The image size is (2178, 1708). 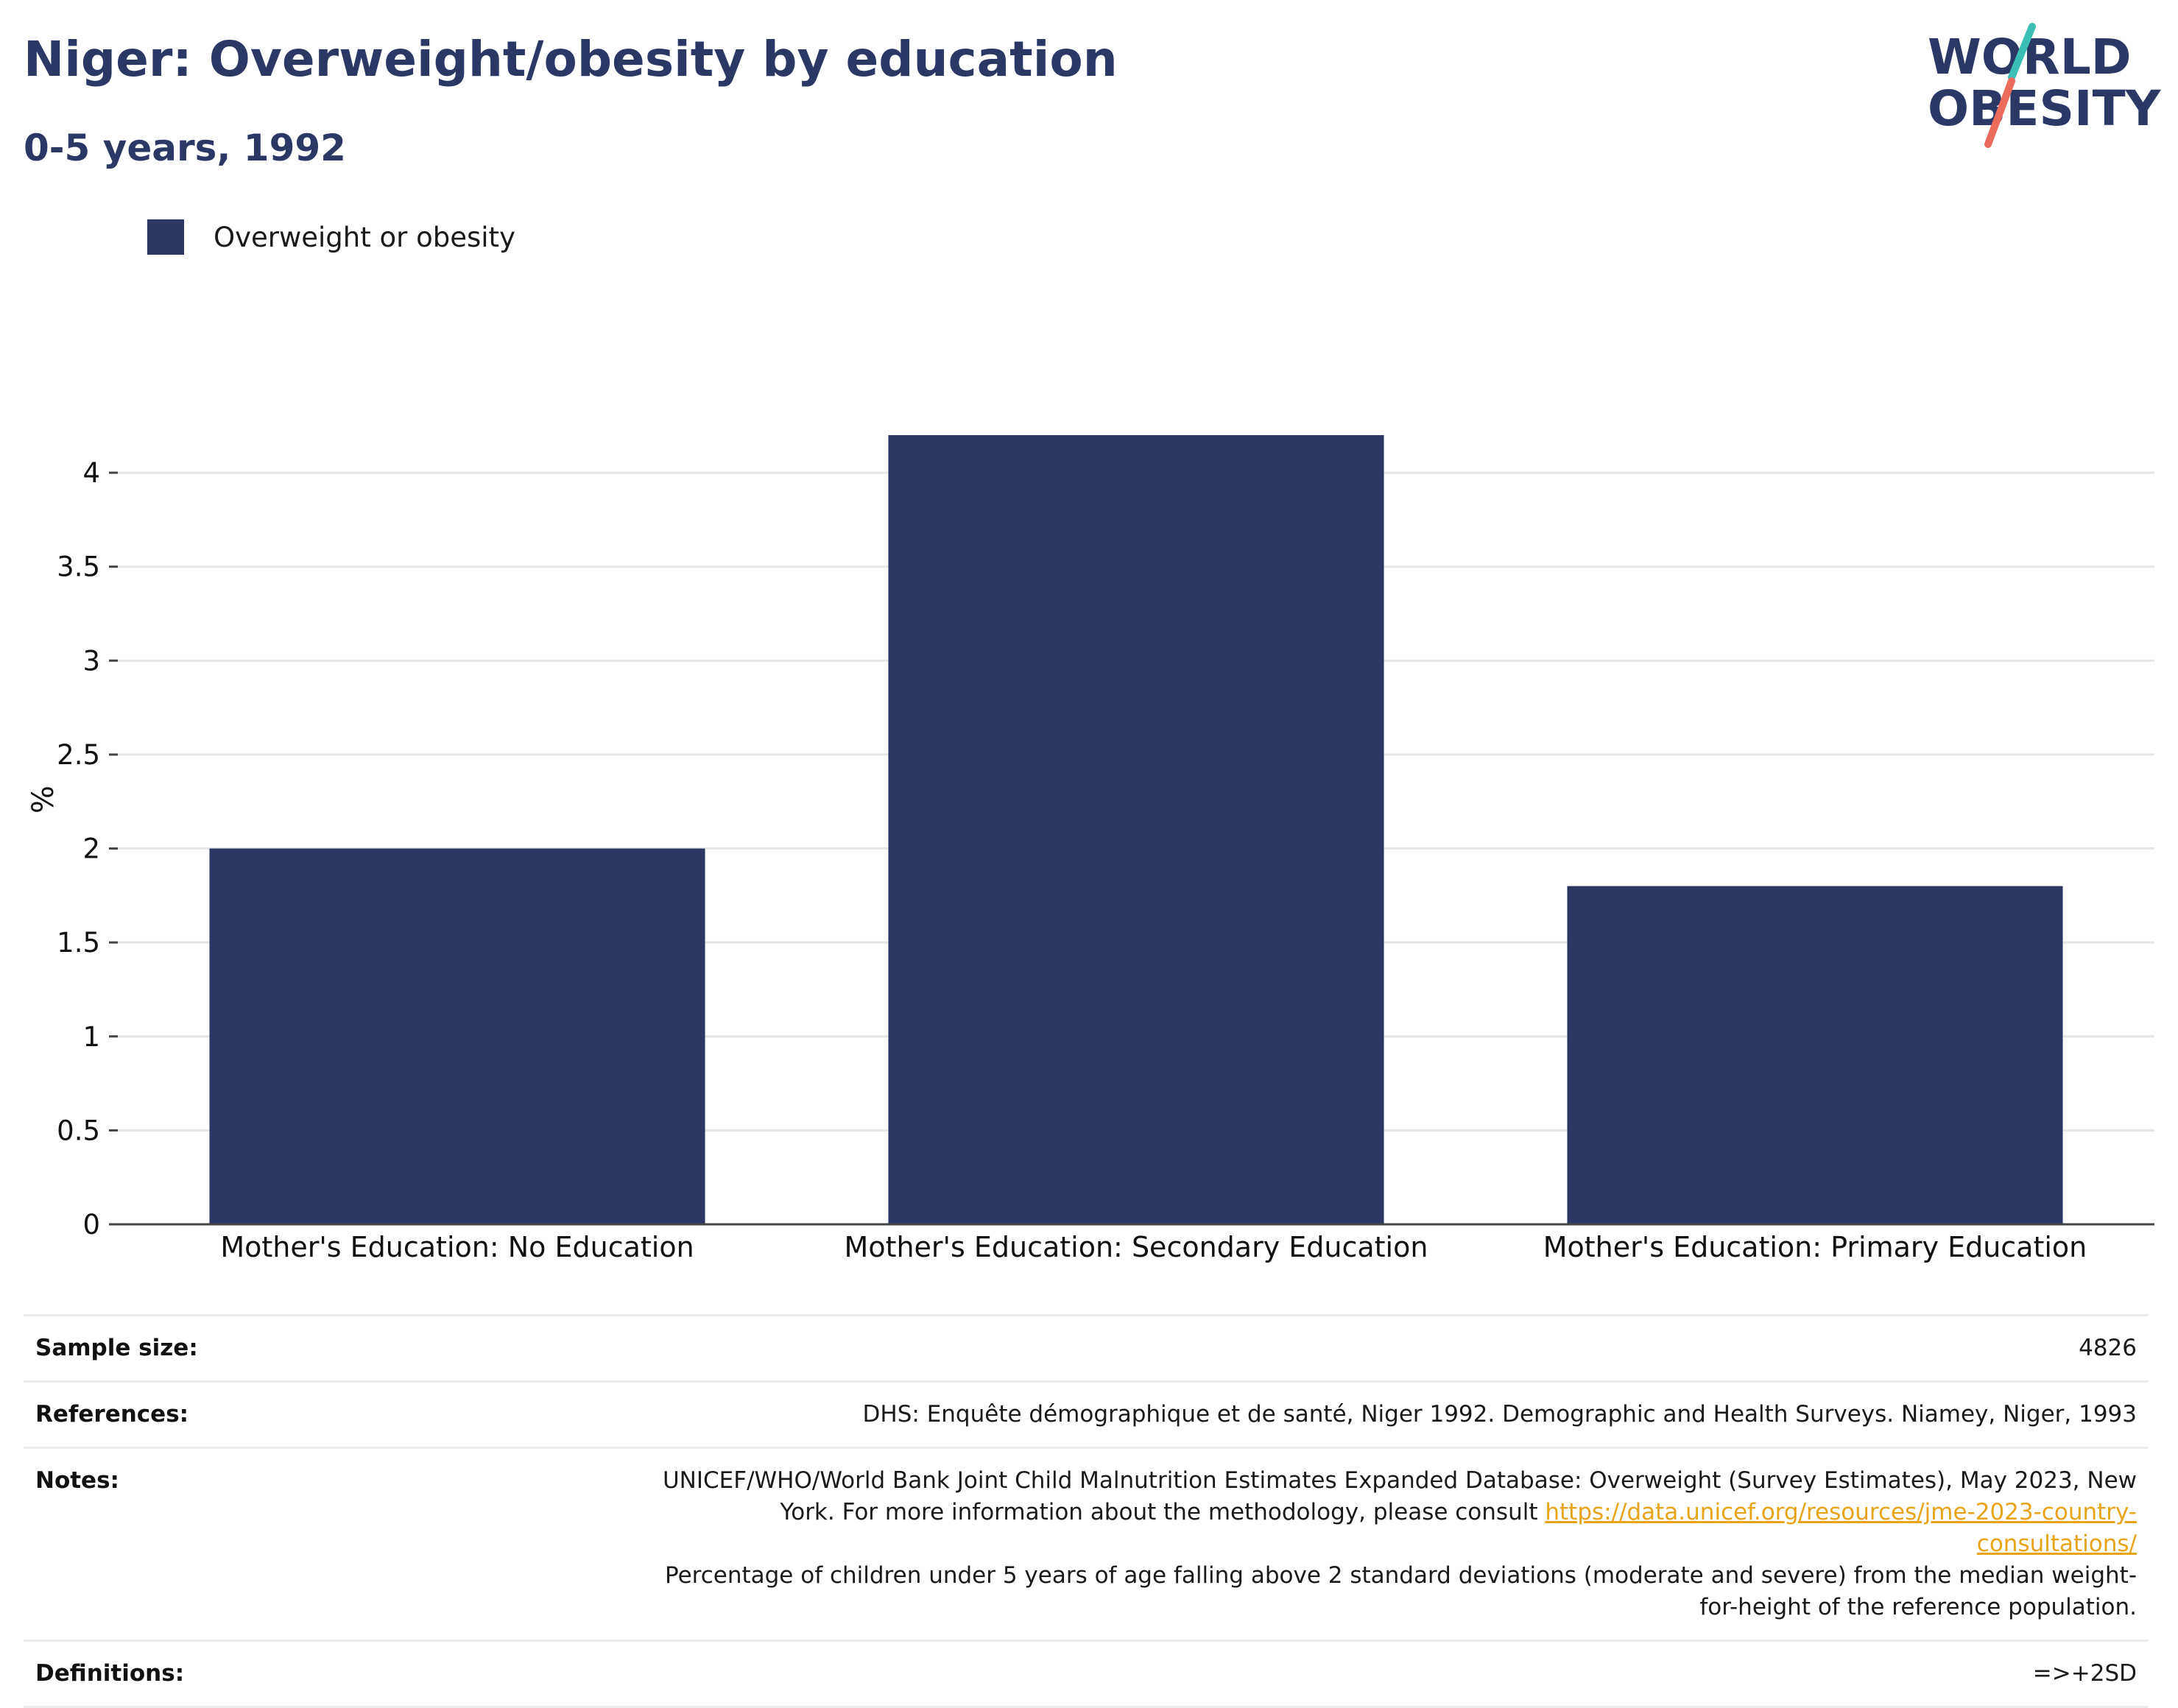 I want to click on x-tick-label: Mother's Education: Primary Education, so click(x=1815, y=1247).